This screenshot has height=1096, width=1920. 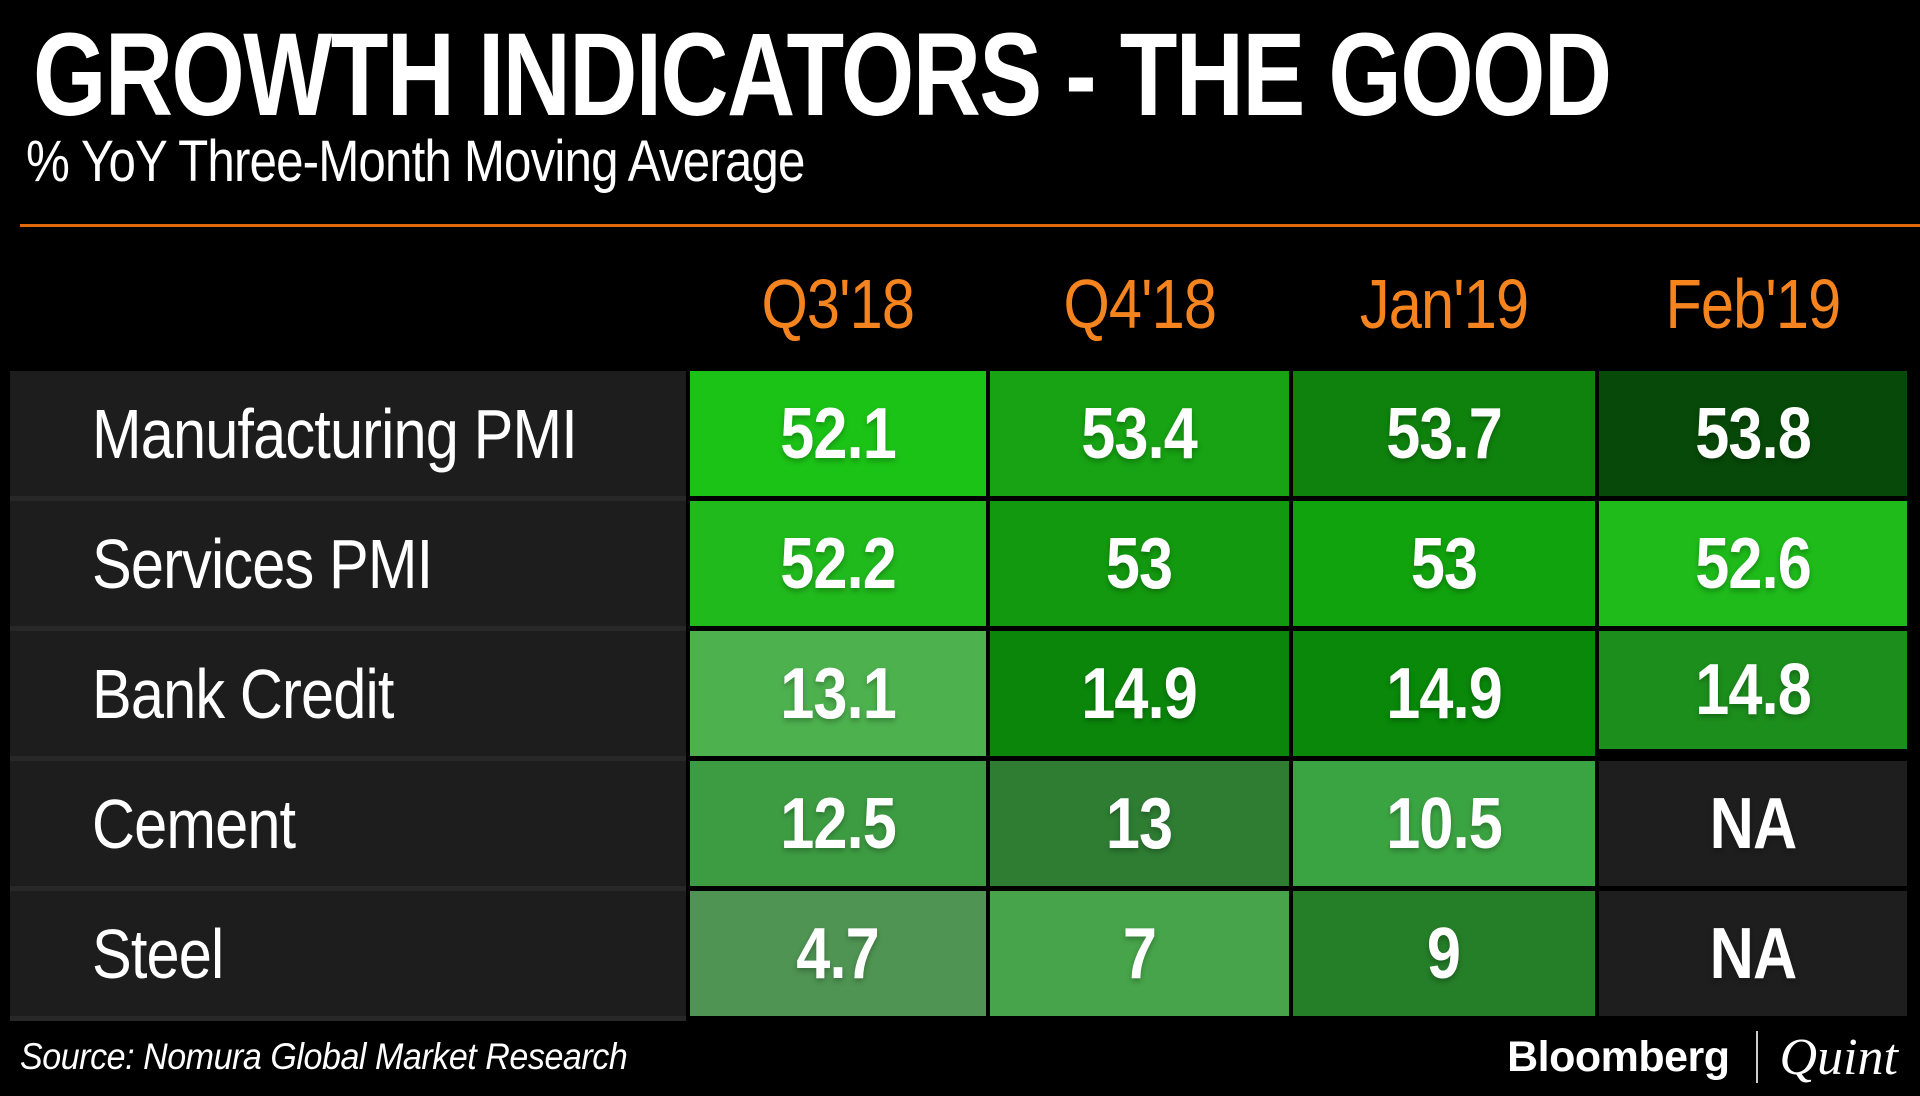 I want to click on row-label-cement: Cement, so click(x=348, y=823).